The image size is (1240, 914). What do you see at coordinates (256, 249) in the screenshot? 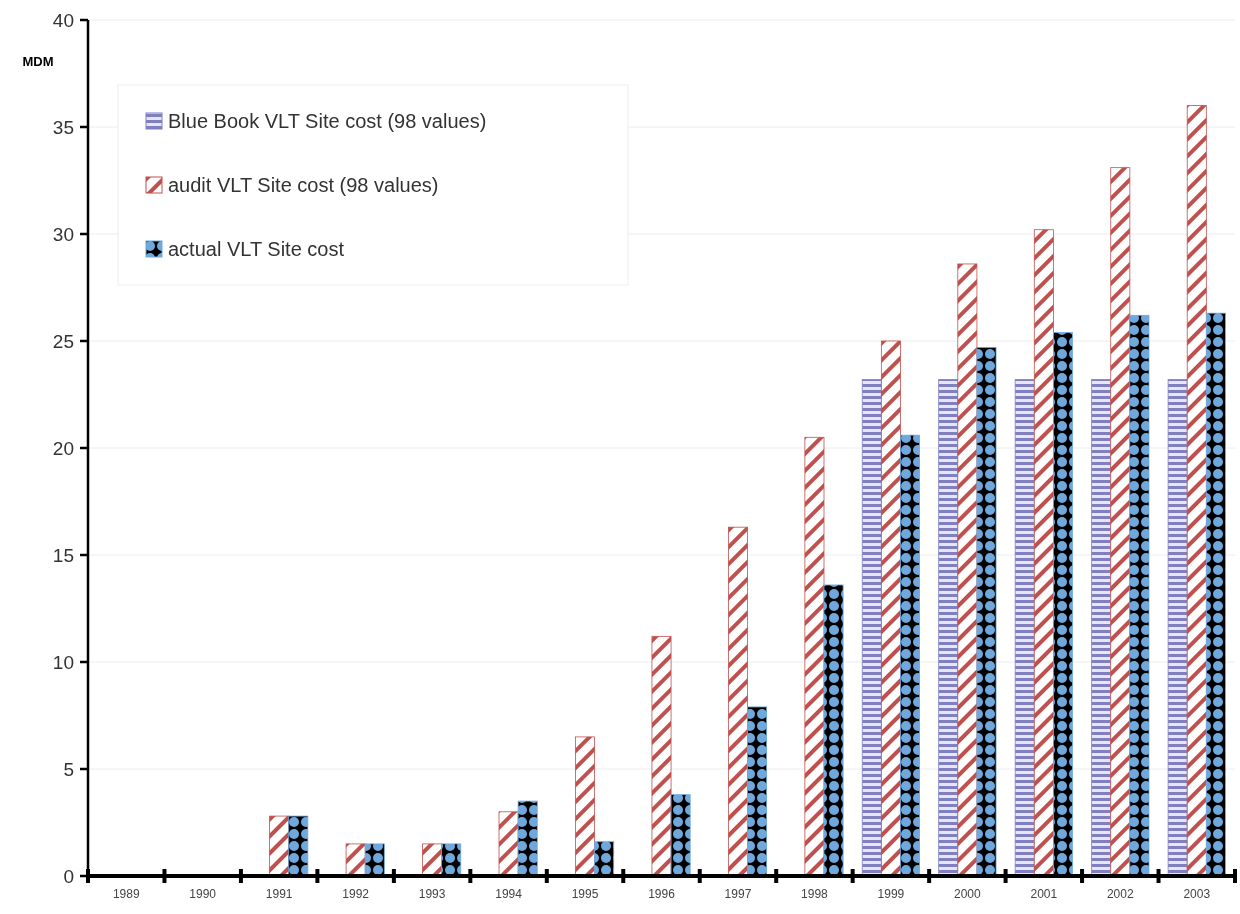
I see `legend-label: actual VLT Site cost` at bounding box center [256, 249].